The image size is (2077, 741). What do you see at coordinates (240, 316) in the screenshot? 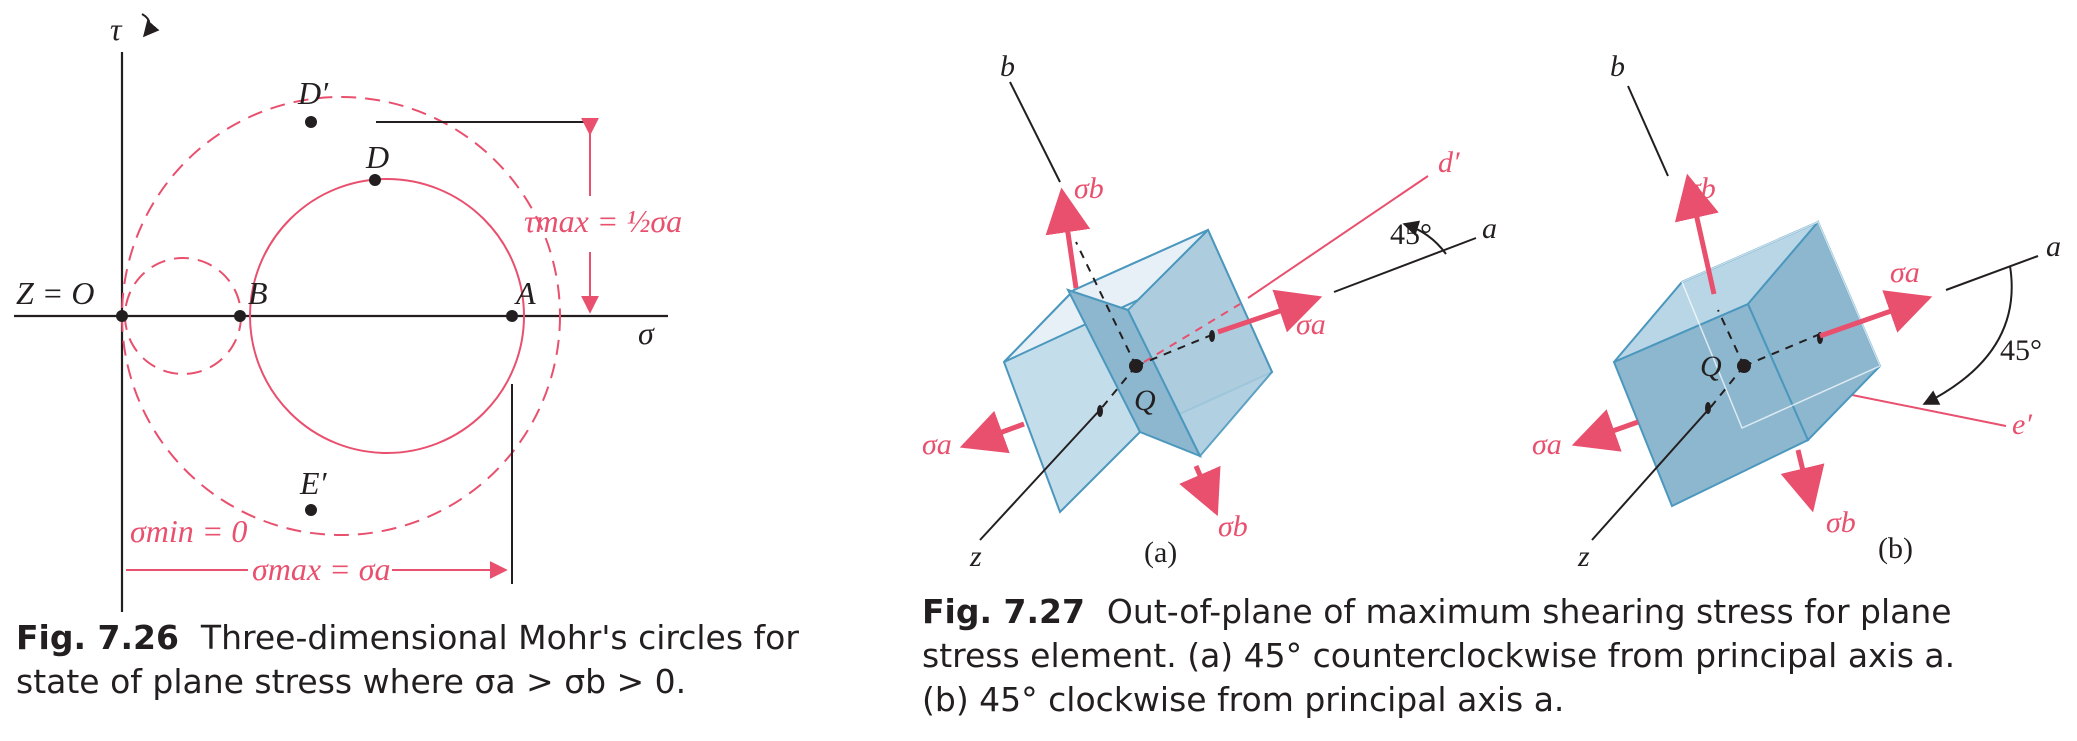
I see `point-B` at bounding box center [240, 316].